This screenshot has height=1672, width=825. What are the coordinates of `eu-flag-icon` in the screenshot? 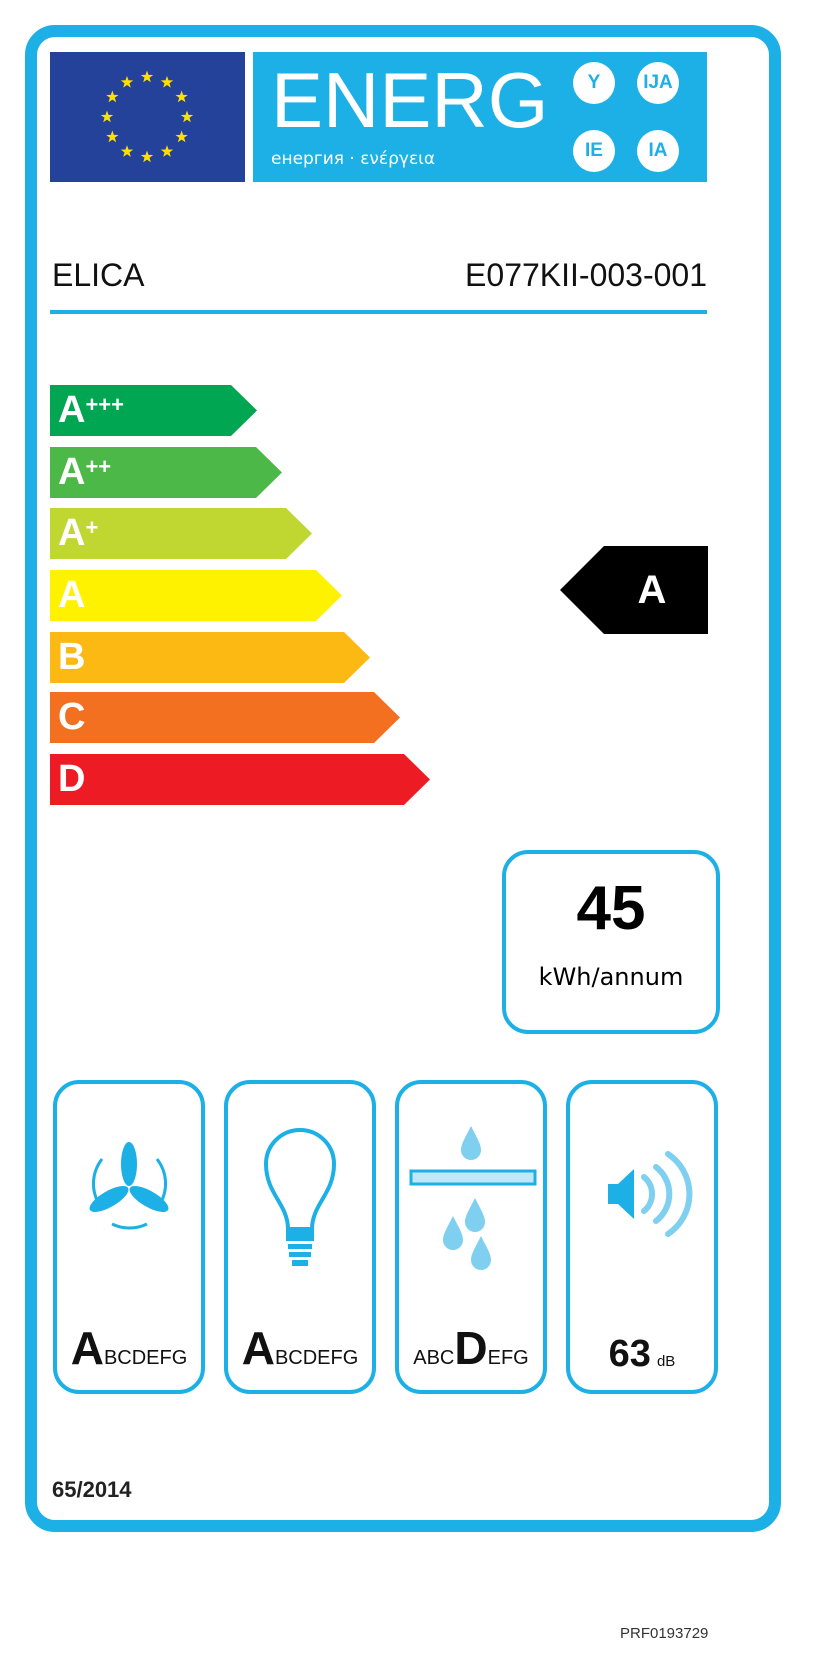 It's located at (147, 117).